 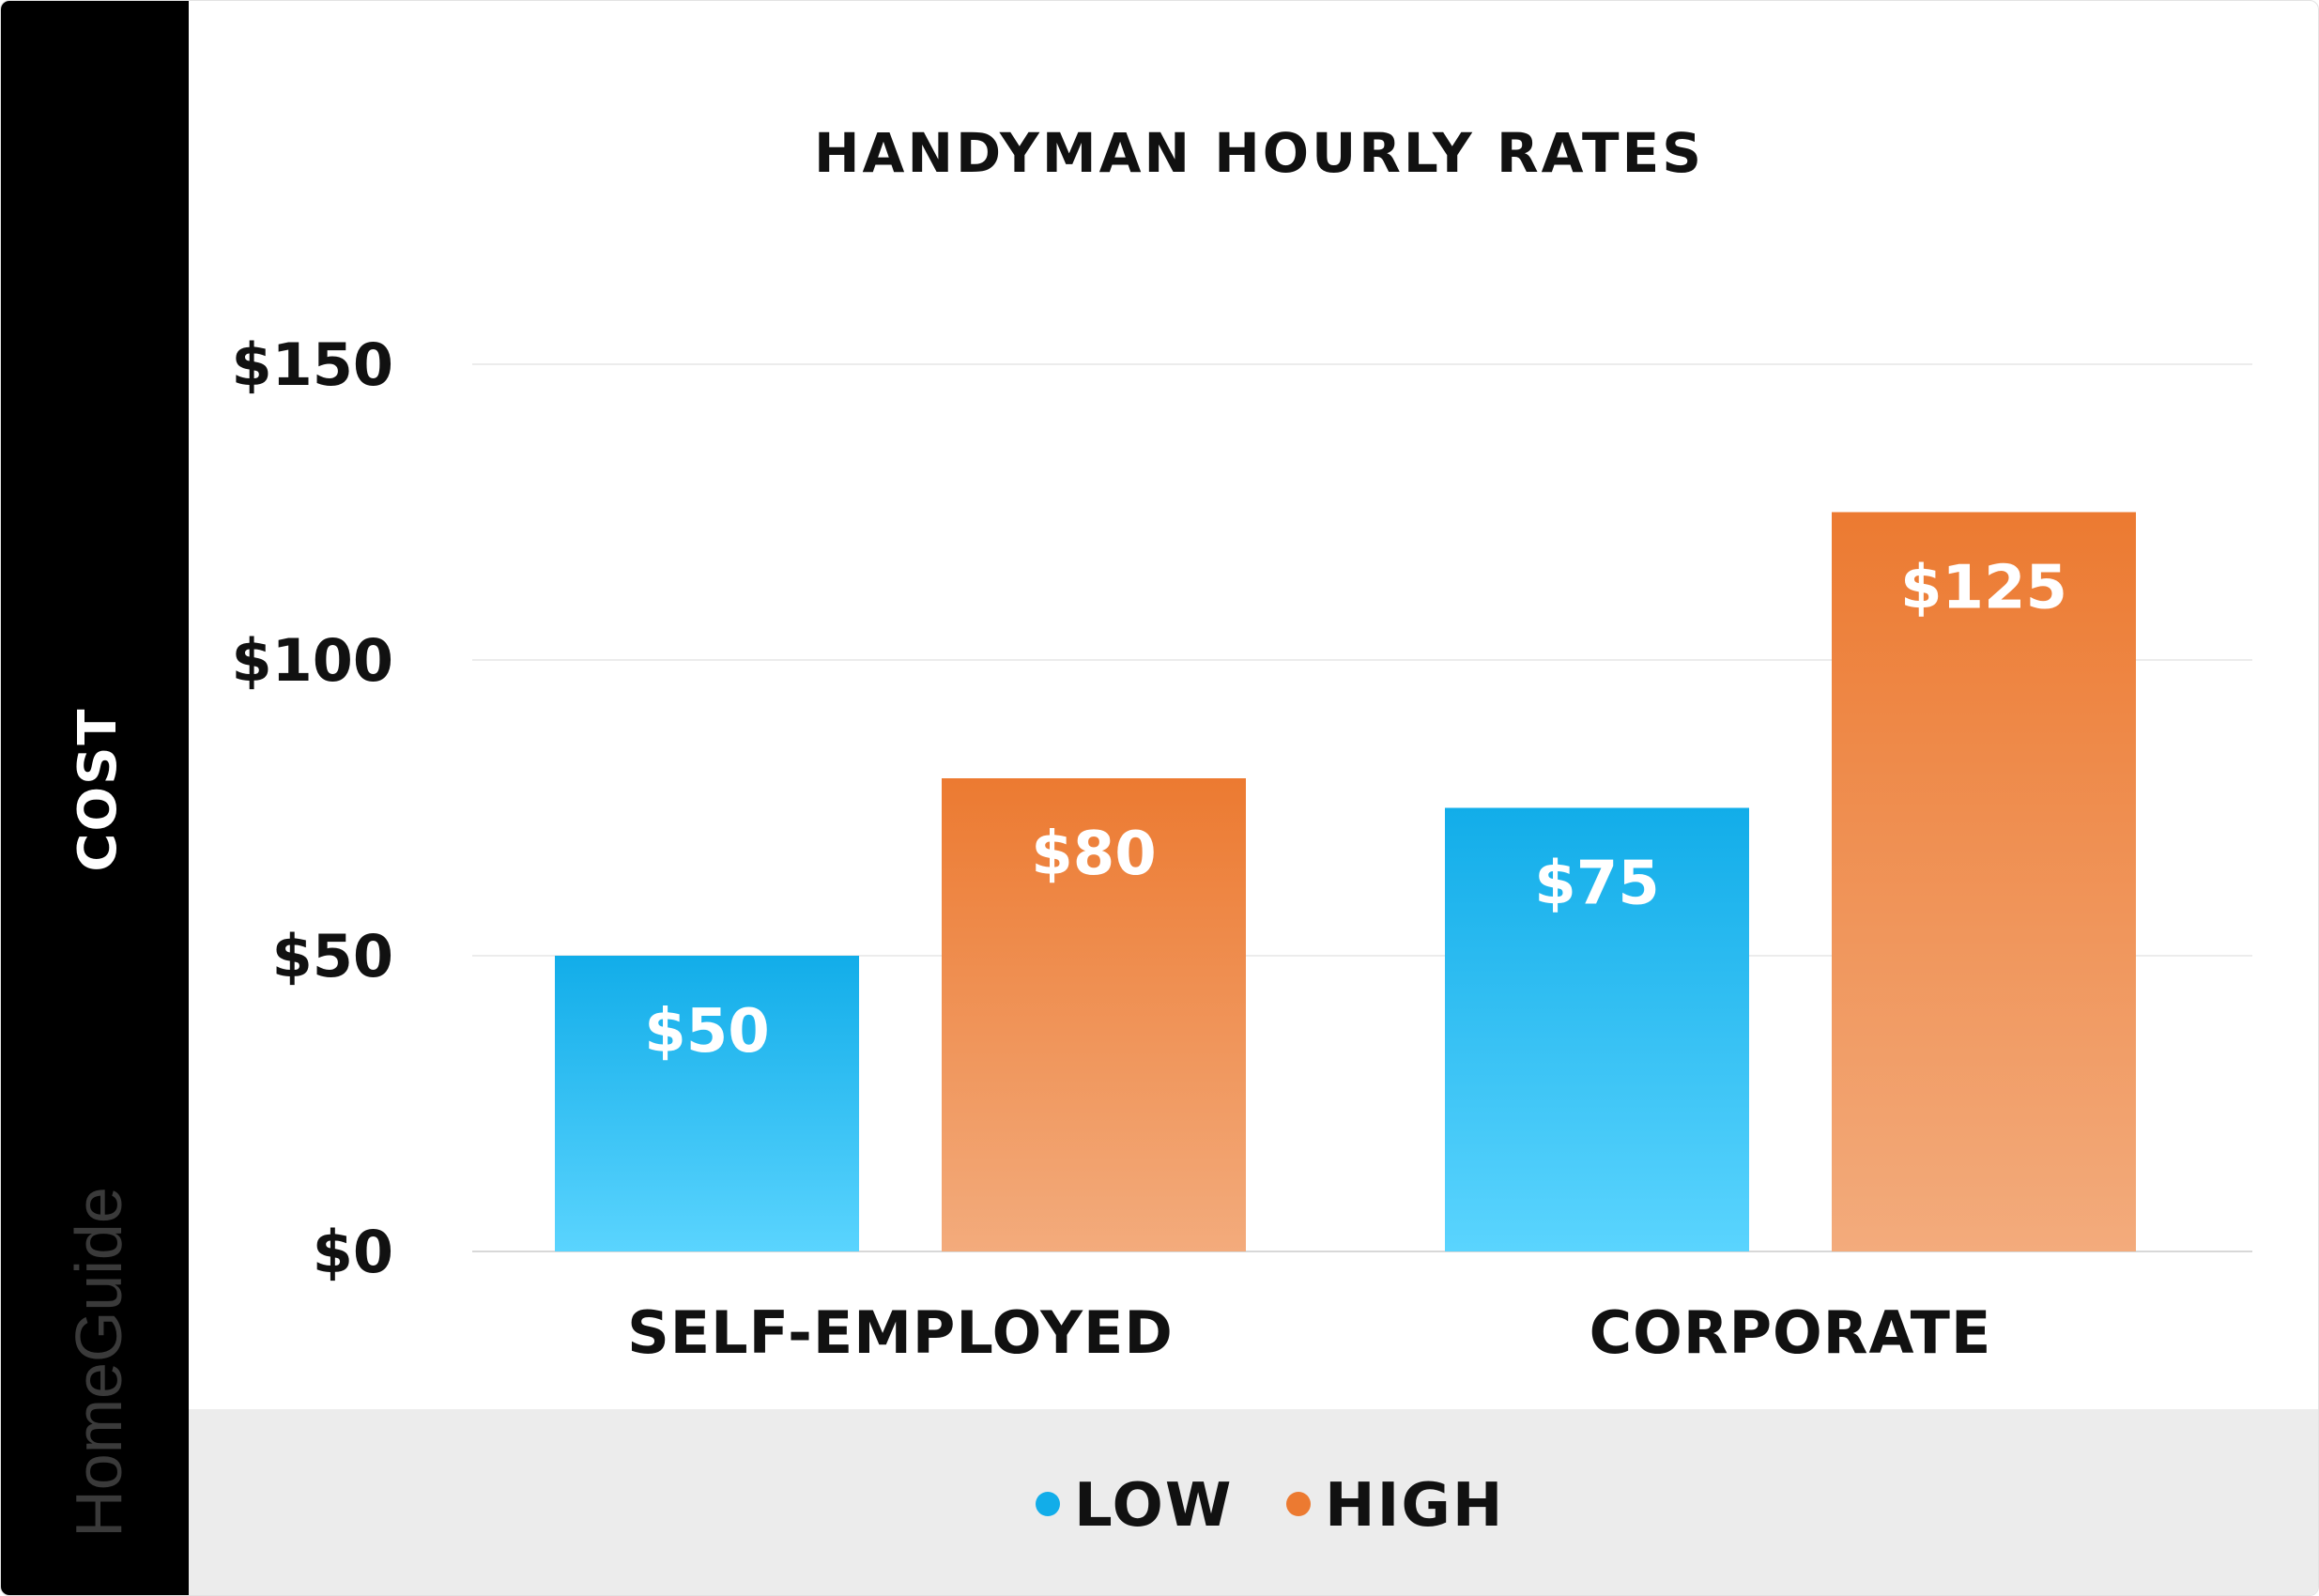 I want to click on bar-value-label: $125, so click(x=1983, y=588).